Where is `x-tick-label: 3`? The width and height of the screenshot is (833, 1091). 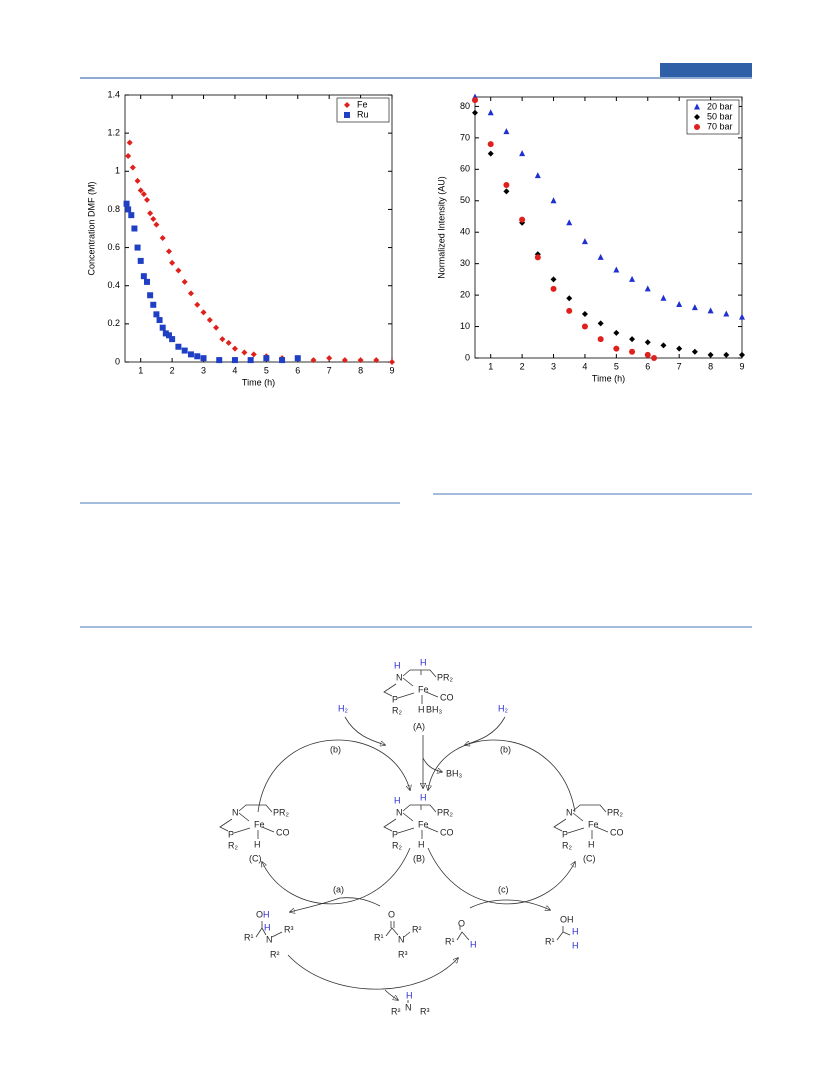
x-tick-label: 3 is located at coordinates (553, 366).